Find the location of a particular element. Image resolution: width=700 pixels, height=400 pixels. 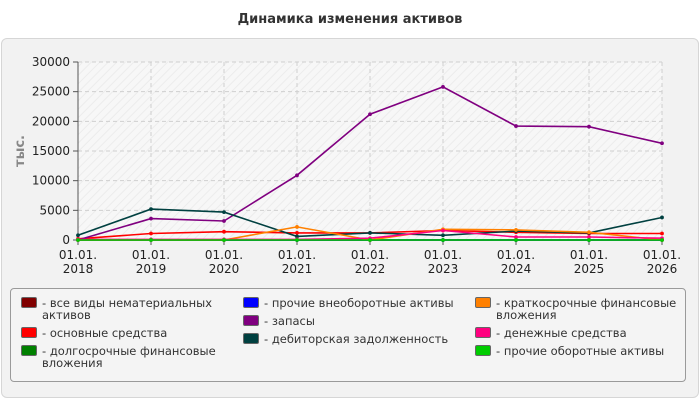

x-tick-label: 01.01. 2018 is located at coordinates (78, 262).